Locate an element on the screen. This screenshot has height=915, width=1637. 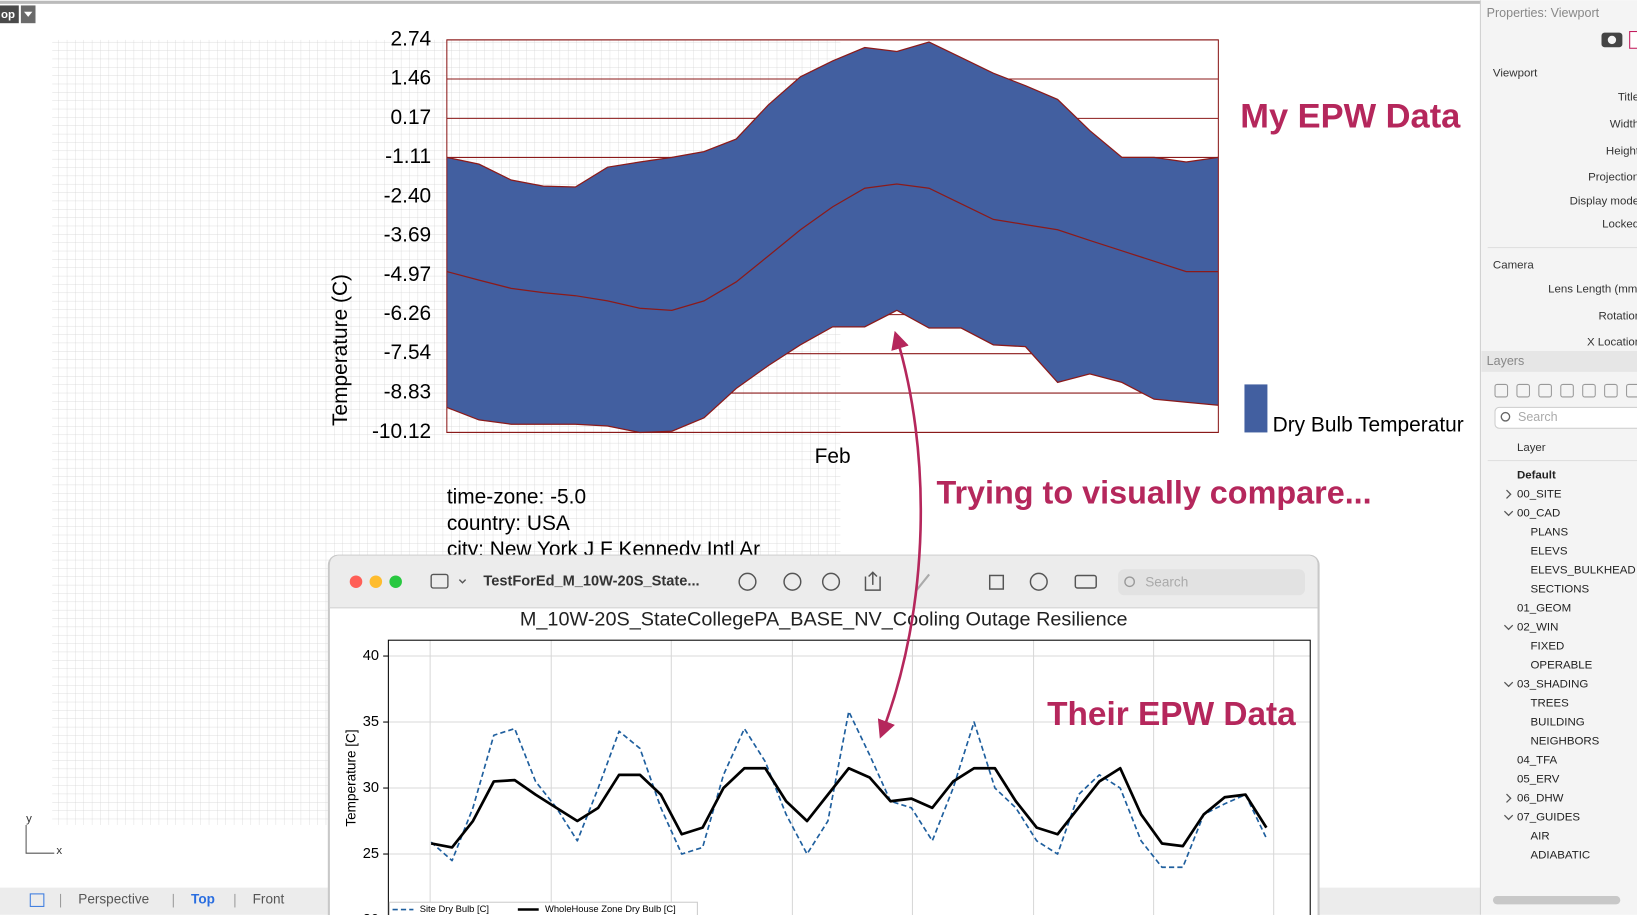
viewport-tab: Front is located at coordinates (269, 899).